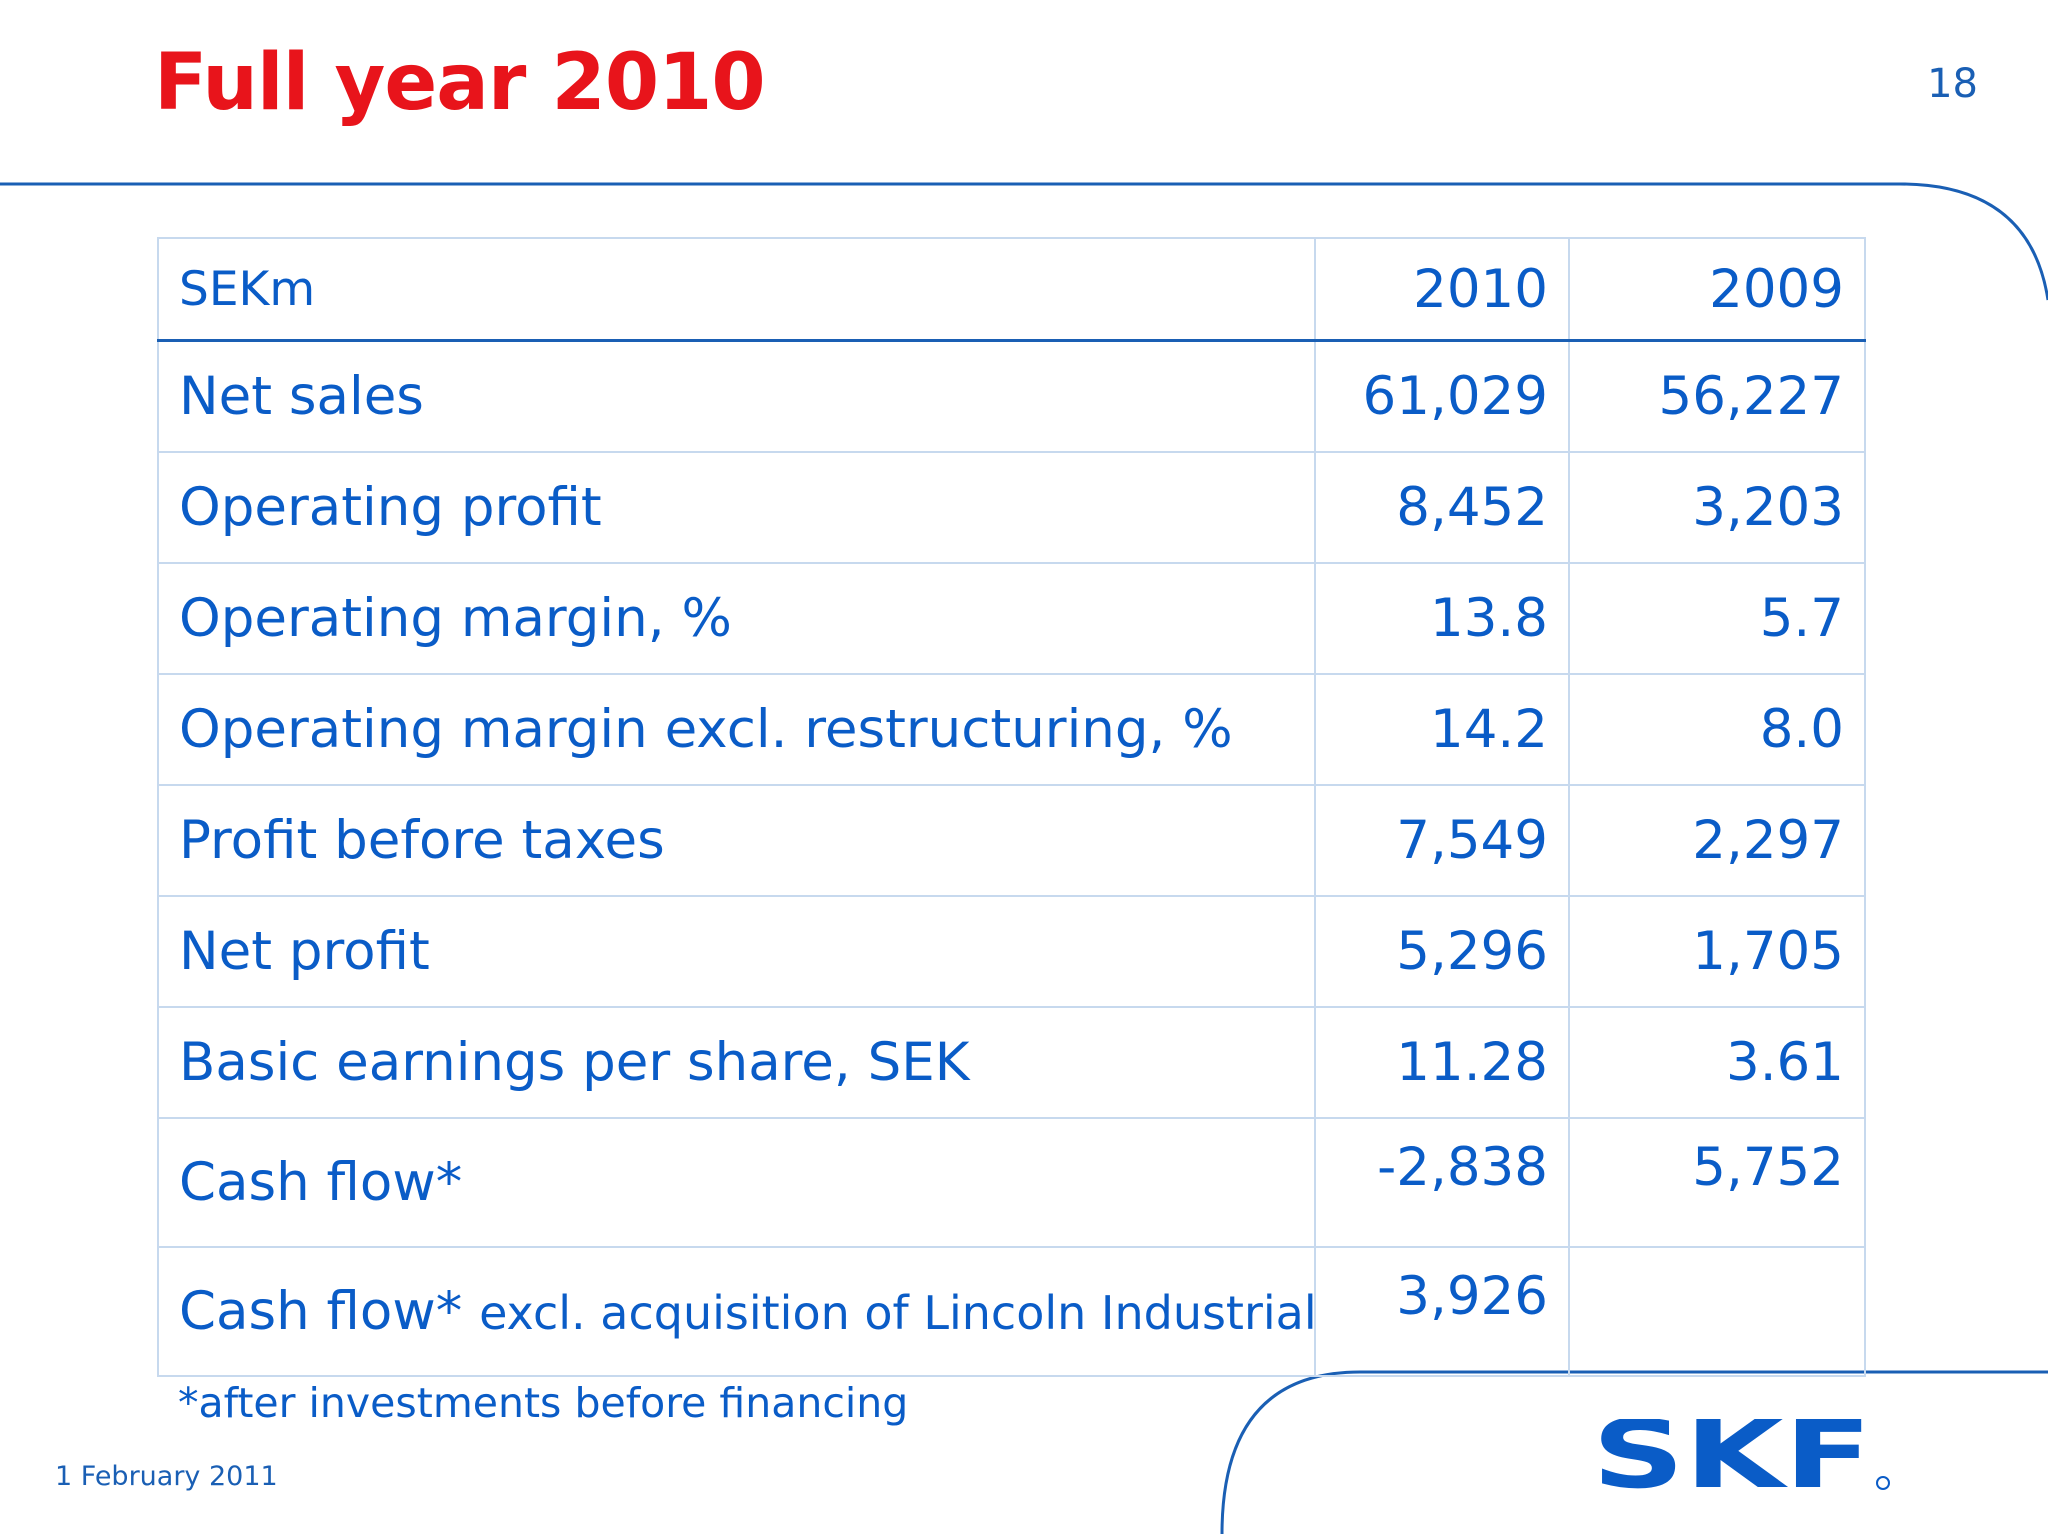  I want to click on registered-mark-icon, so click(1883, 1483).